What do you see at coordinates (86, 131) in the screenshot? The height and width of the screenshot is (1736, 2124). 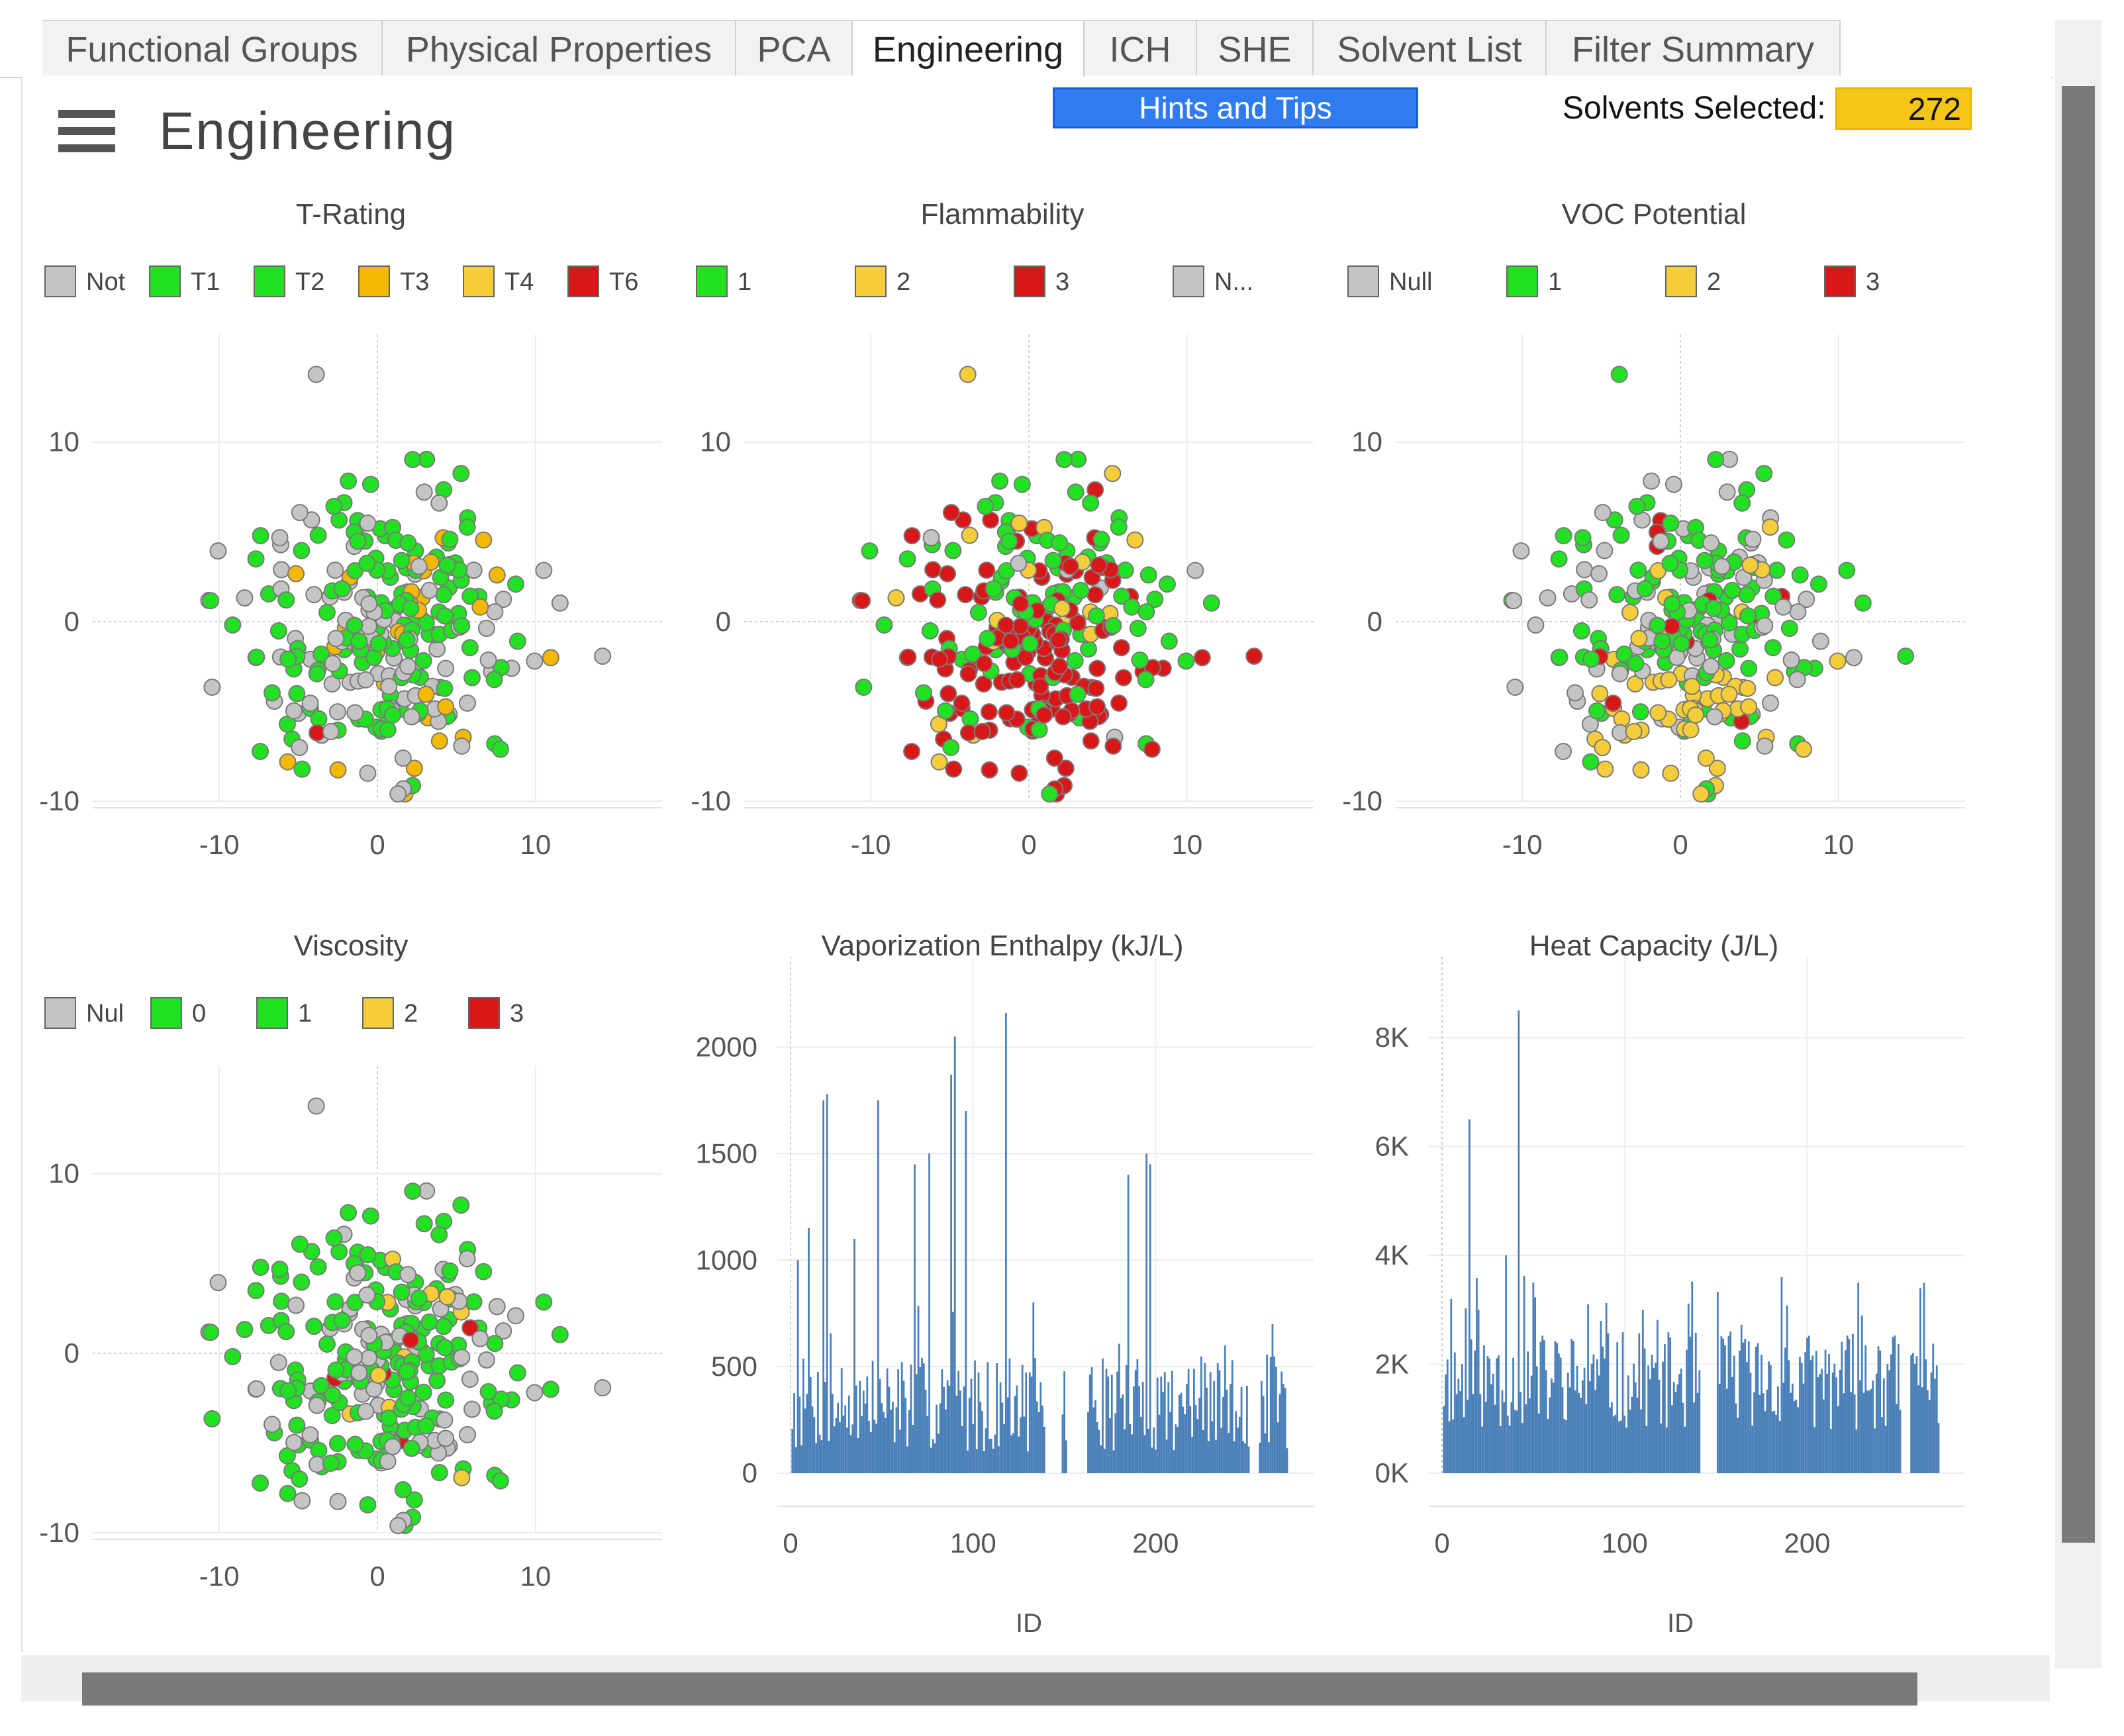 I see `hamburger-menu-icon` at bounding box center [86, 131].